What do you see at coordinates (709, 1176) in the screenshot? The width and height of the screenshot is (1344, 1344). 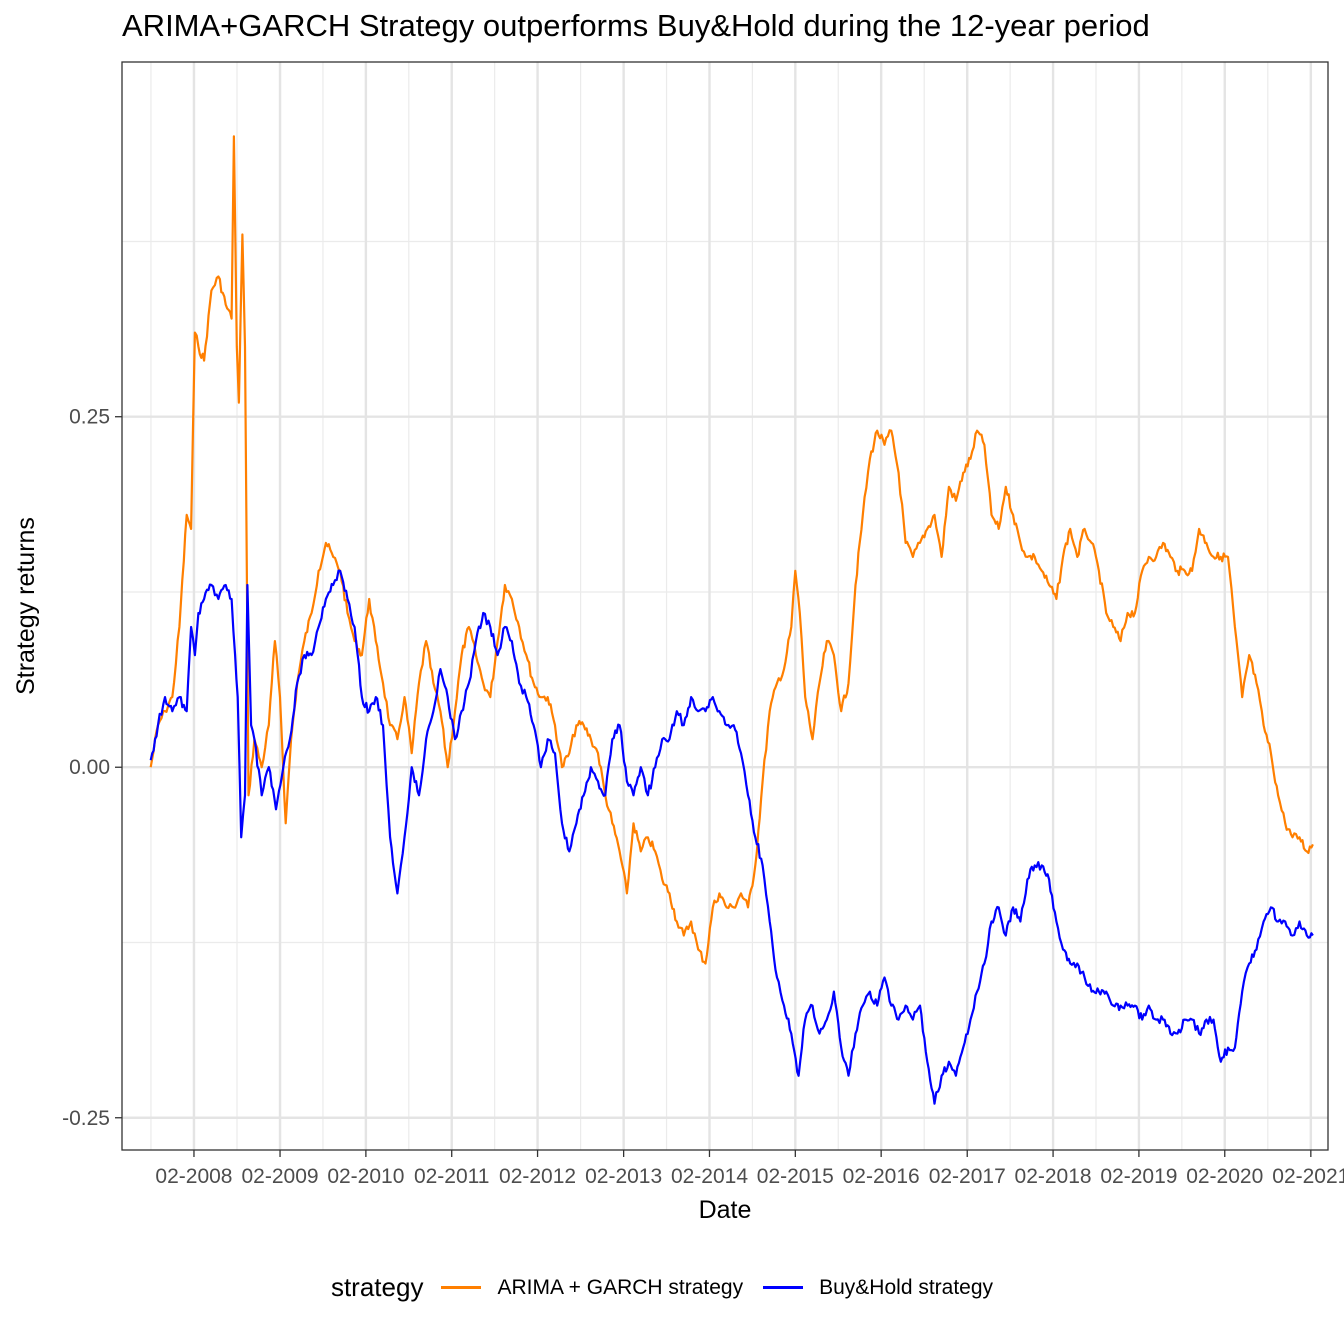 I see `x-tick-label: 02-2014` at bounding box center [709, 1176].